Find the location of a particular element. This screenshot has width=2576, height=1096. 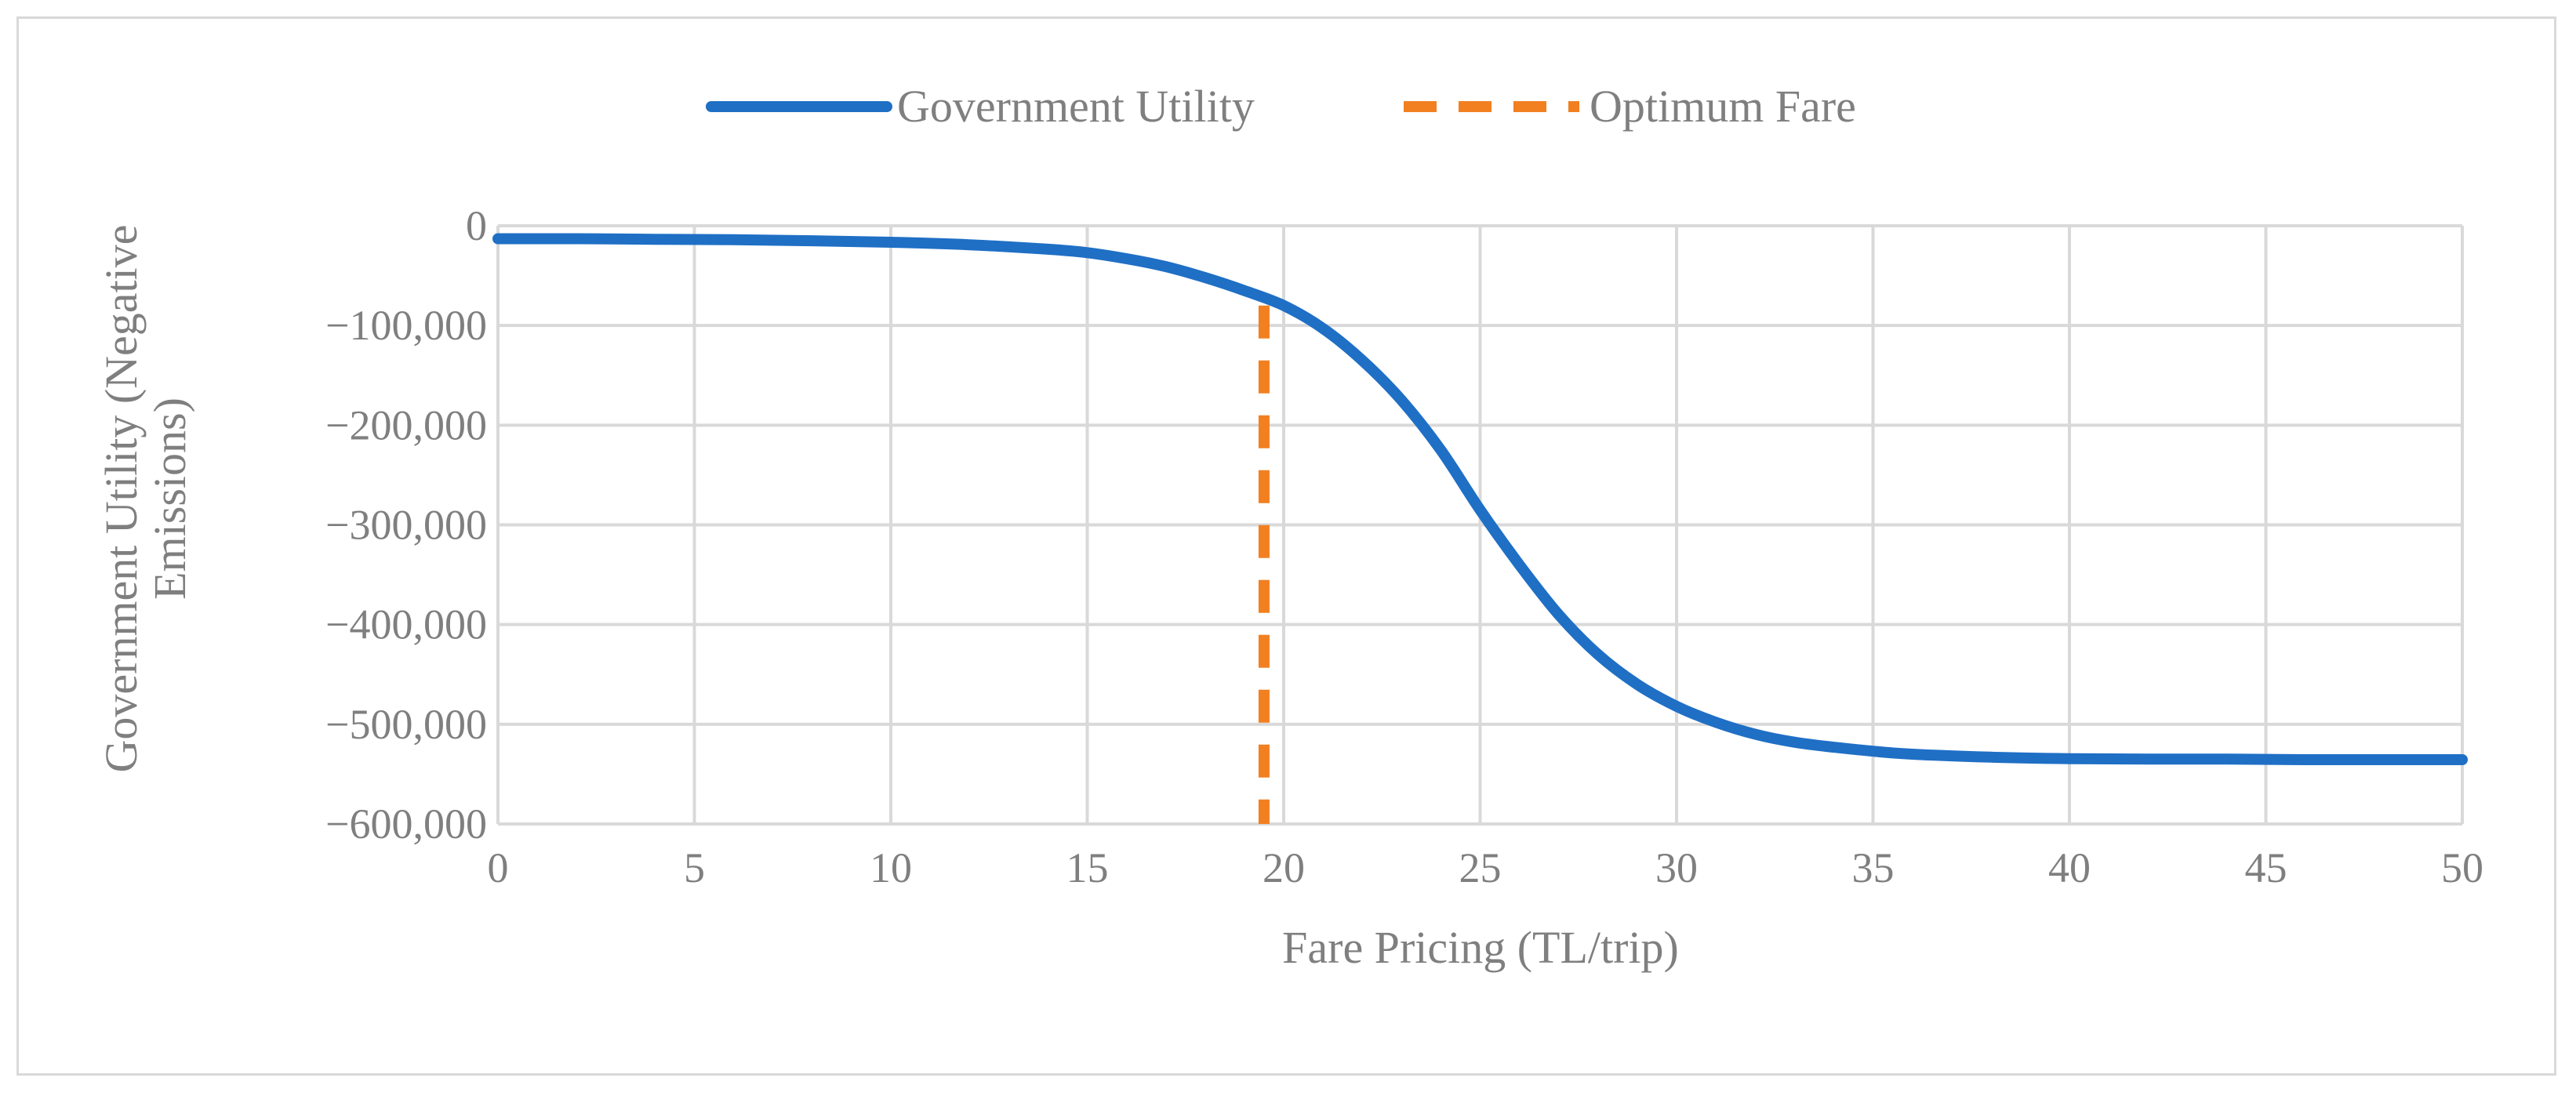

y-axis-title-line-2: Emissions) is located at coordinates (169, 499).